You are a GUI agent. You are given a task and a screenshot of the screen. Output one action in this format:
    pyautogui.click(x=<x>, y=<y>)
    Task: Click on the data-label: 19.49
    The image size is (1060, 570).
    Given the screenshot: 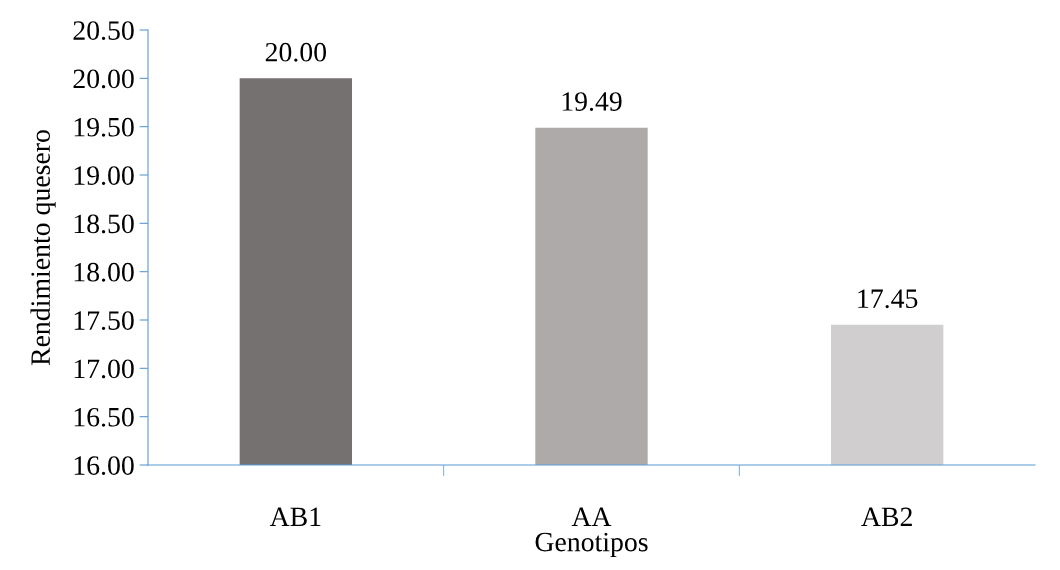 What is the action you would take?
    pyautogui.click(x=592, y=101)
    